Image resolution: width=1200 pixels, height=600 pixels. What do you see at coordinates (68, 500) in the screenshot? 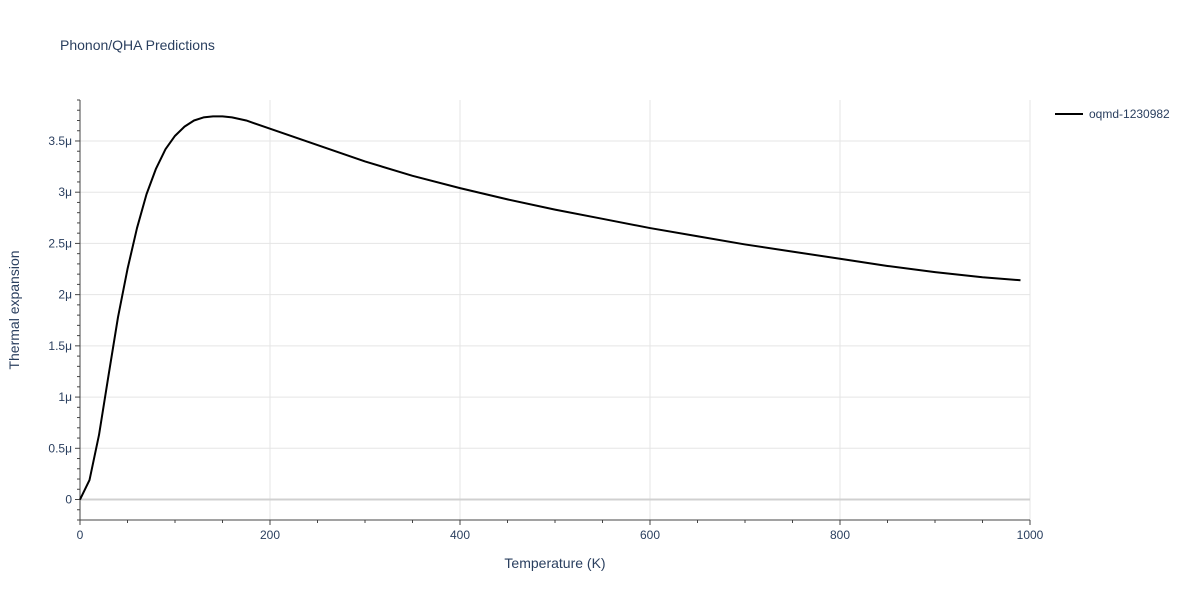
I see `y-tick-label: 0` at bounding box center [68, 500].